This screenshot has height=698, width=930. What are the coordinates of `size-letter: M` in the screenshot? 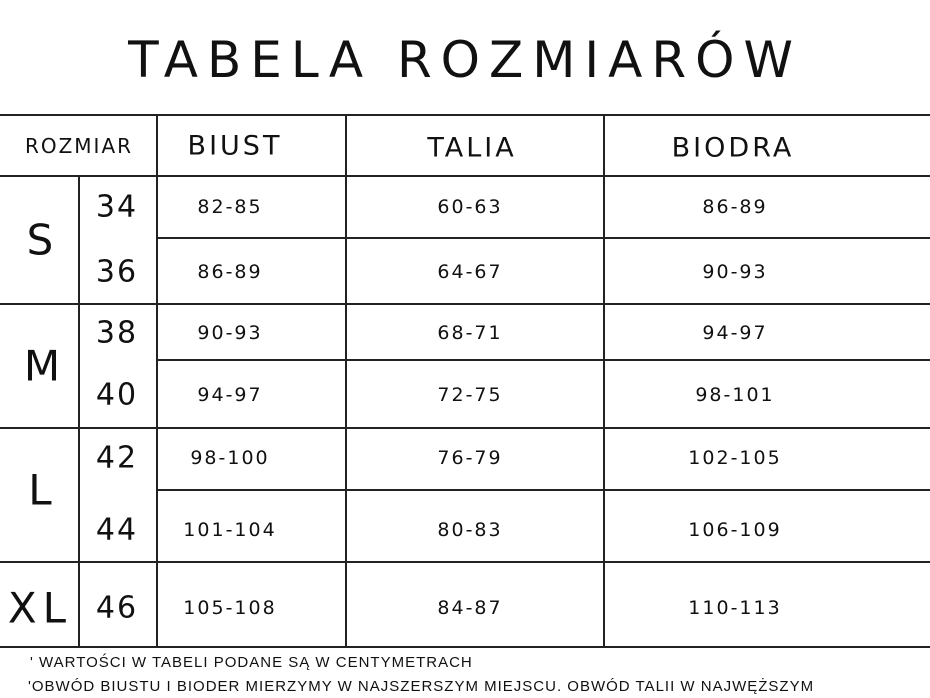 It's located at (42, 366).